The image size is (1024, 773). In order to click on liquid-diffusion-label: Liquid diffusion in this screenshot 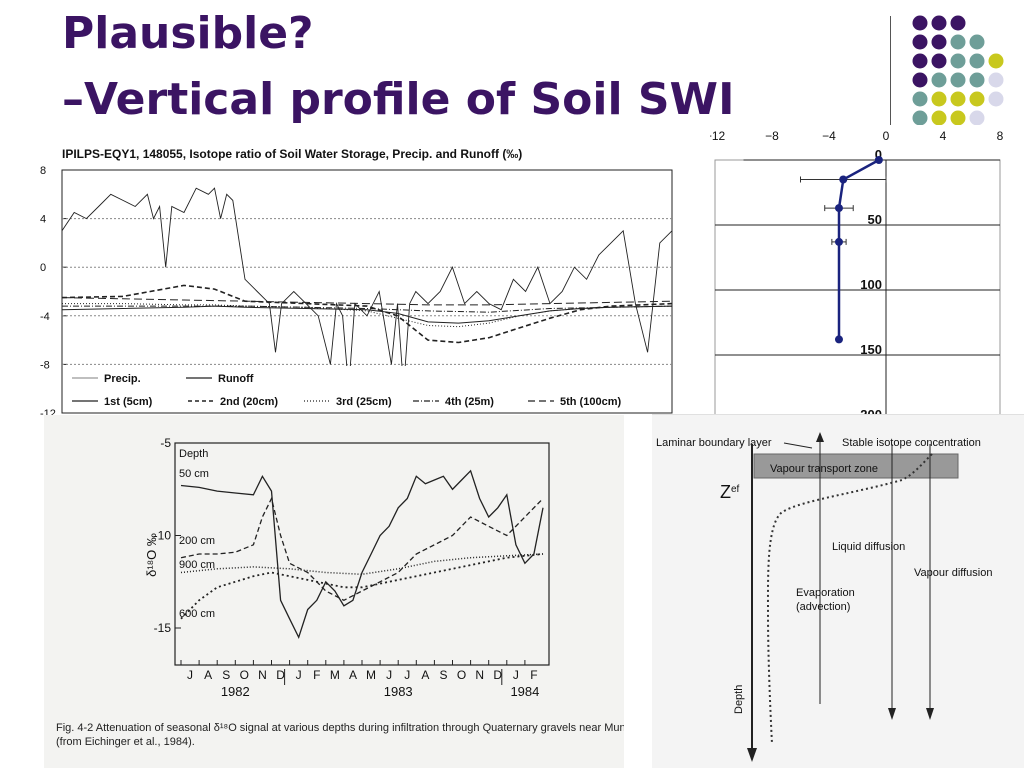, I will do `click(868, 547)`.